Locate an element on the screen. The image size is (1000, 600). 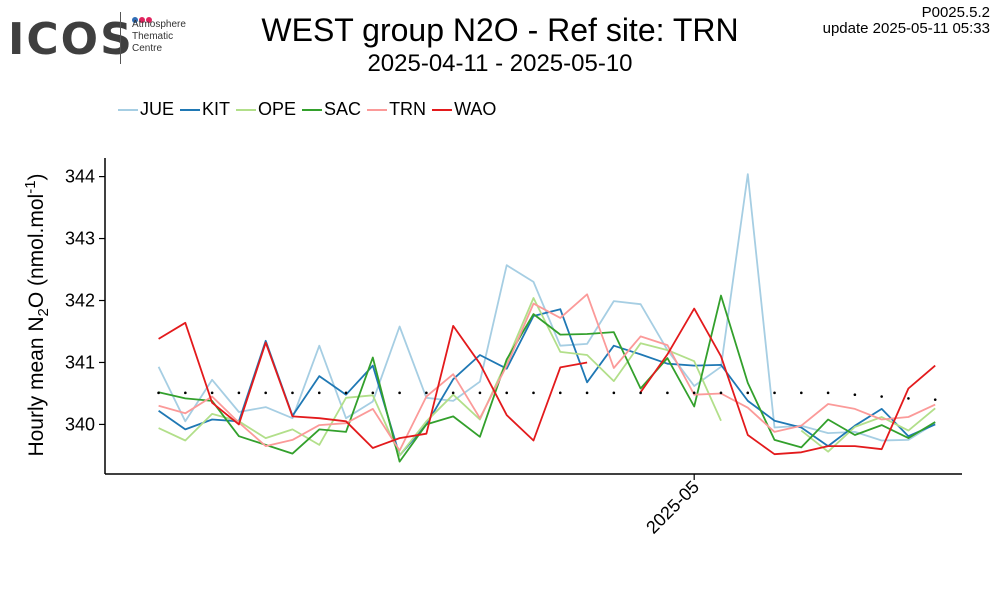
legend-label: KIT is located at coordinates (216, 109).